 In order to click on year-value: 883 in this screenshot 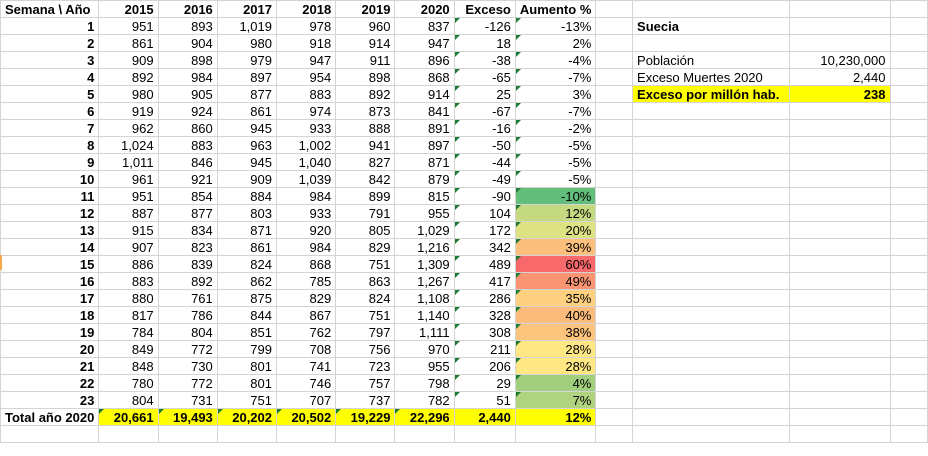, I will do `click(187, 145)`.